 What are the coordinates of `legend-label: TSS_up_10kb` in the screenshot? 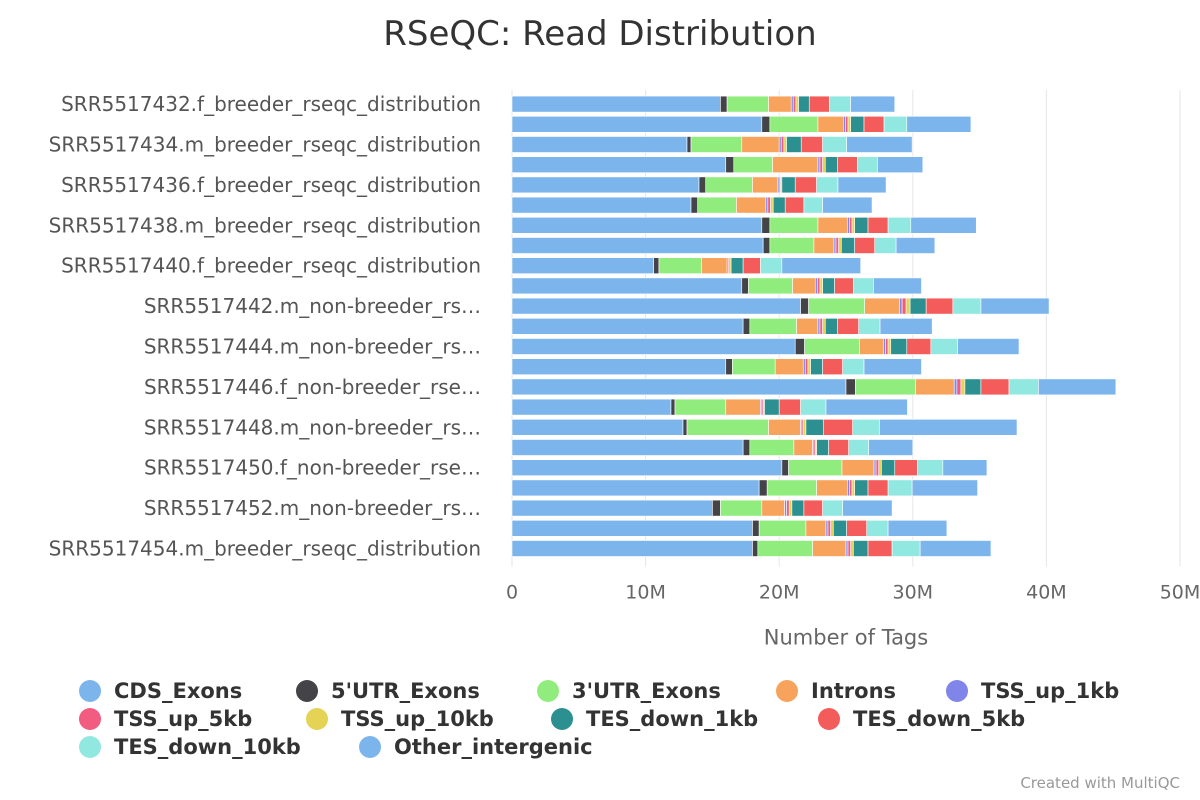 It's located at (417, 719).